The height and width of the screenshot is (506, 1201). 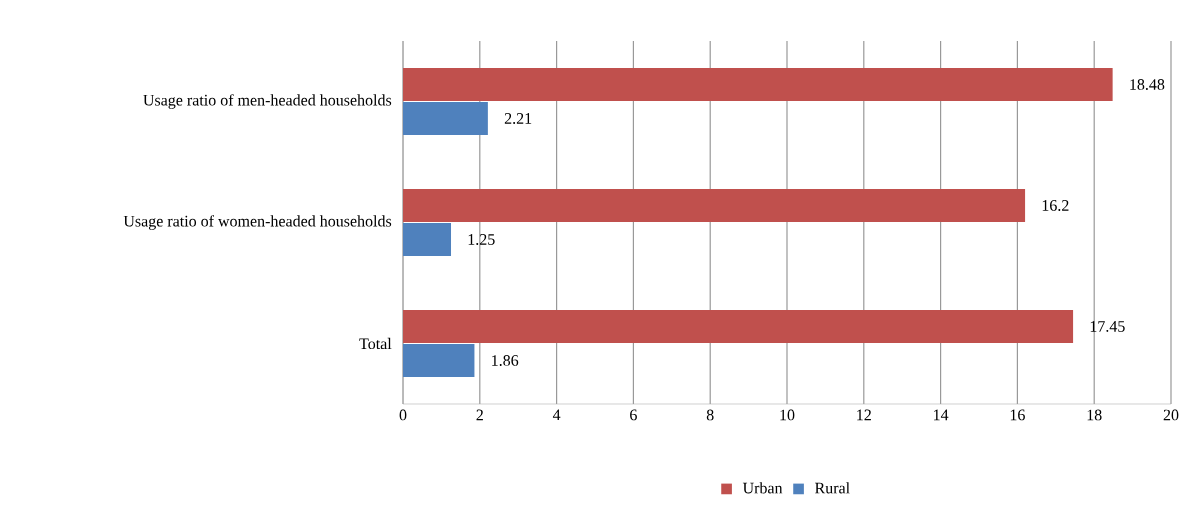 What do you see at coordinates (762, 488) in the screenshot?
I see `legend-label: Urban` at bounding box center [762, 488].